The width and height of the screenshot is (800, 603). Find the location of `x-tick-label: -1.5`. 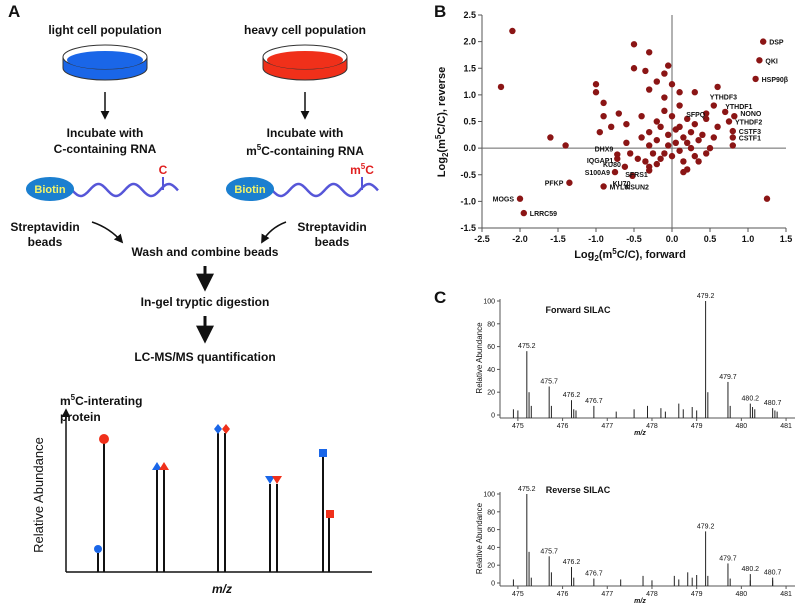

x-tick-label: -1.5 is located at coordinates (558, 239).